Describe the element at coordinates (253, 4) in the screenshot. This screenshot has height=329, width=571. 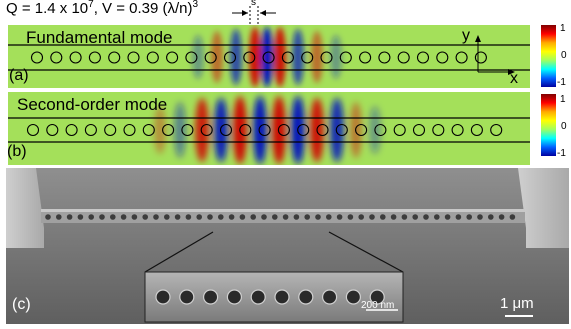
I see `s-label: s` at that location.